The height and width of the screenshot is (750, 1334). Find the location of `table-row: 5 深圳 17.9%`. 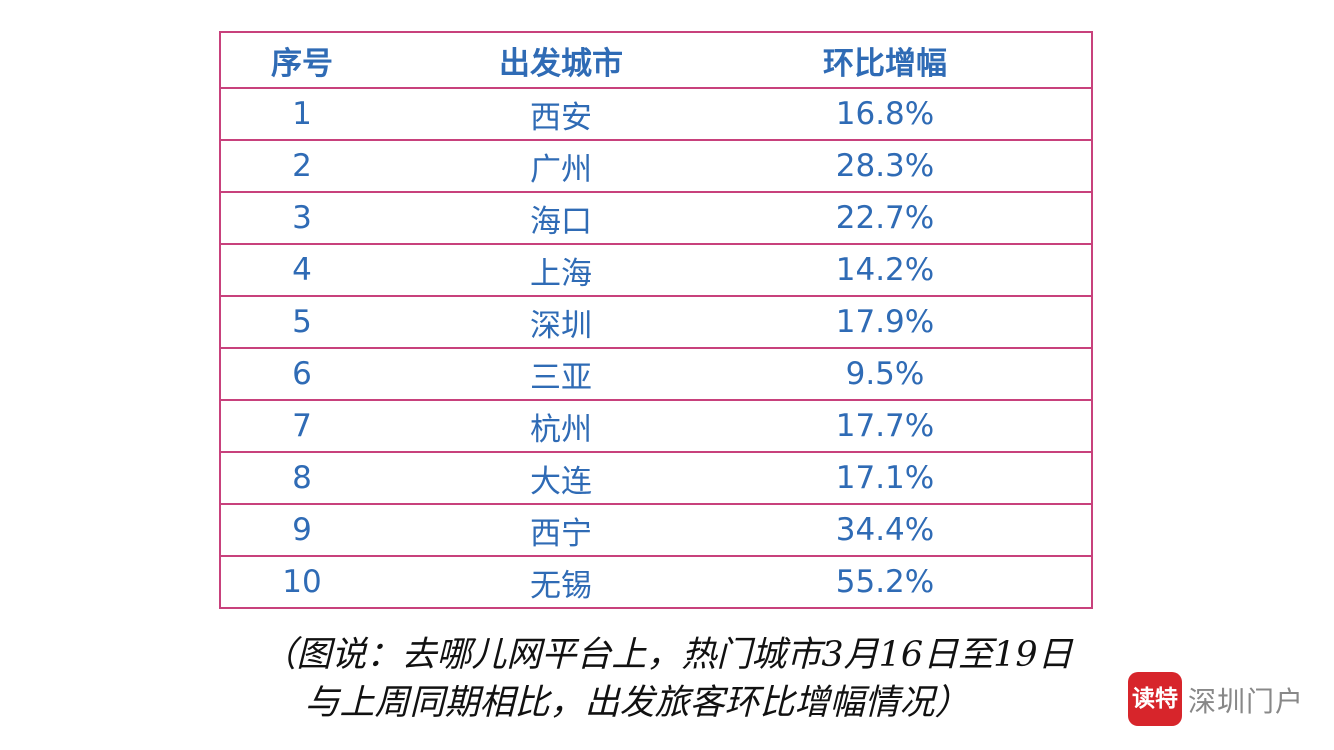

table-row: 5 深圳 17.9% is located at coordinates (656, 321).